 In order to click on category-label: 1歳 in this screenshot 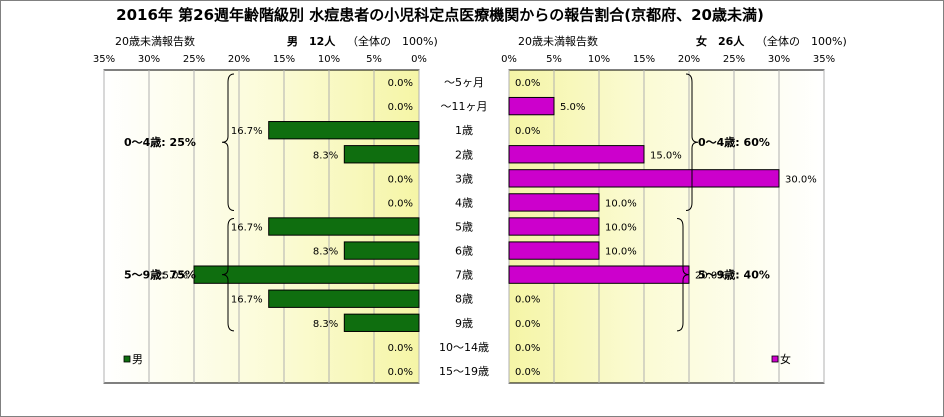, I will do `click(464, 130)`.